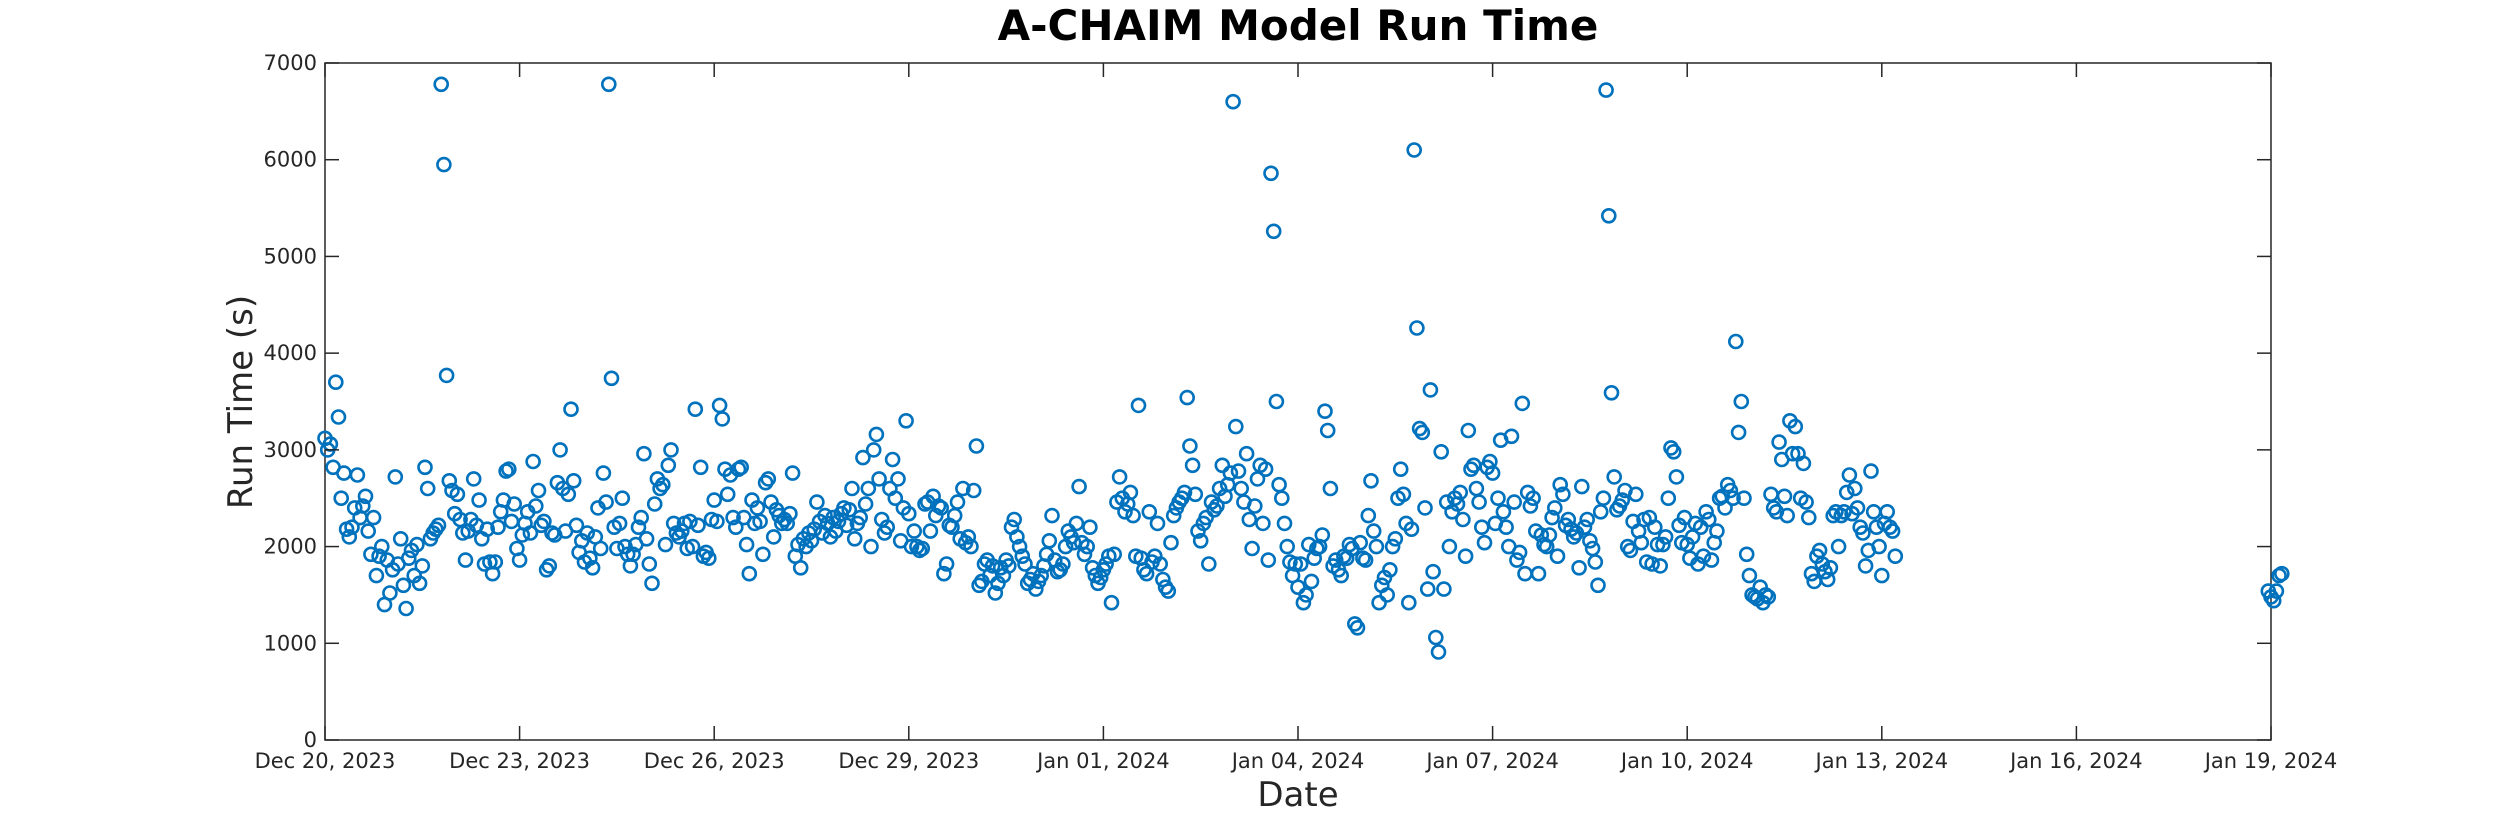 This screenshot has height=833, width=2500. Describe the element at coordinates (519, 761) in the screenshot. I see `x-tick-label: Dec 23, 2023` at that location.